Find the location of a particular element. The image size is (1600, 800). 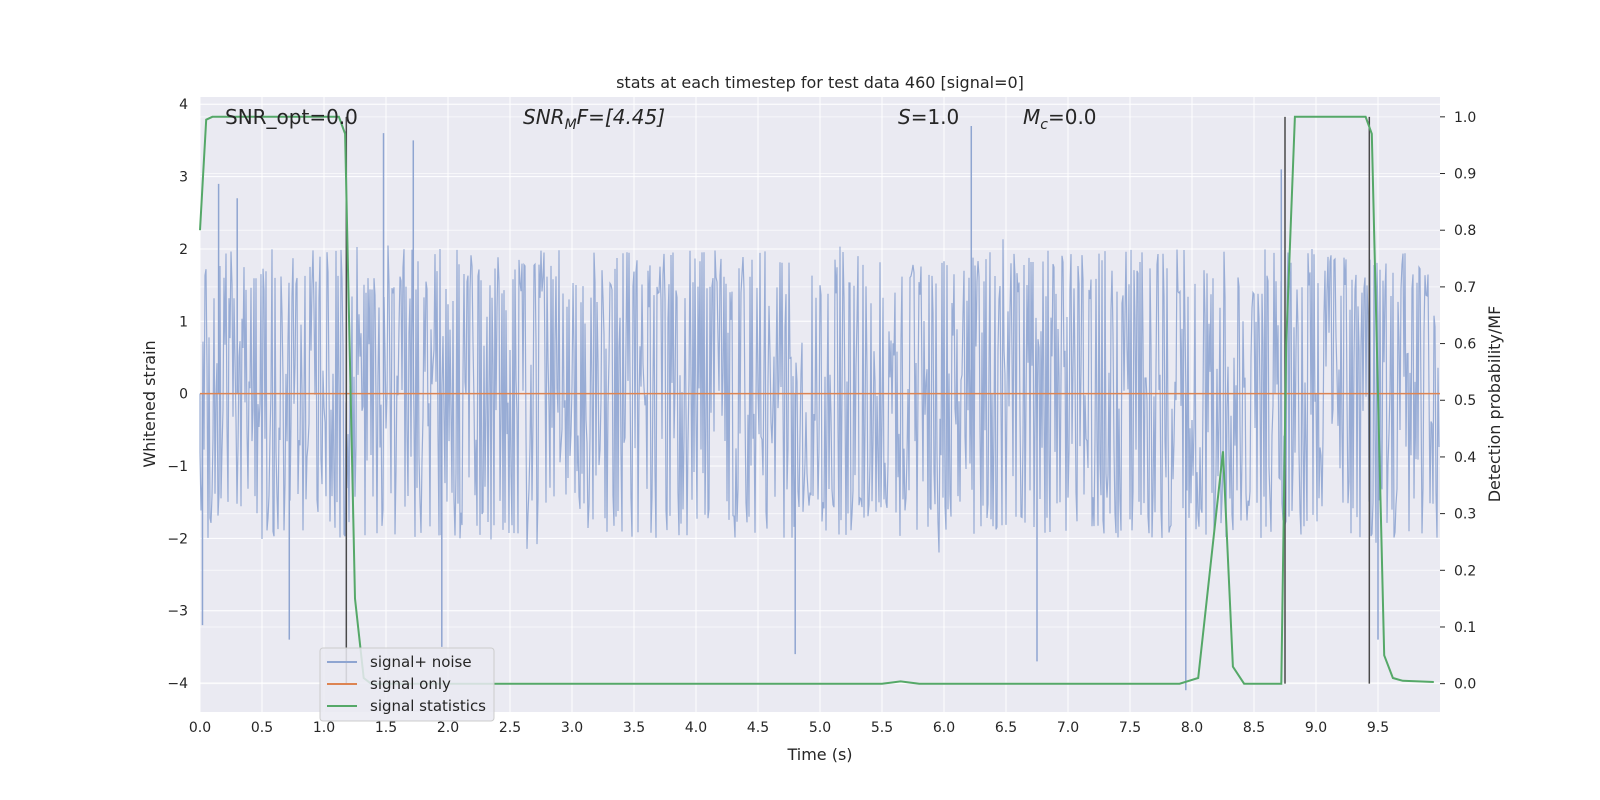

x-tick-label: 3.0 is located at coordinates (572, 728).